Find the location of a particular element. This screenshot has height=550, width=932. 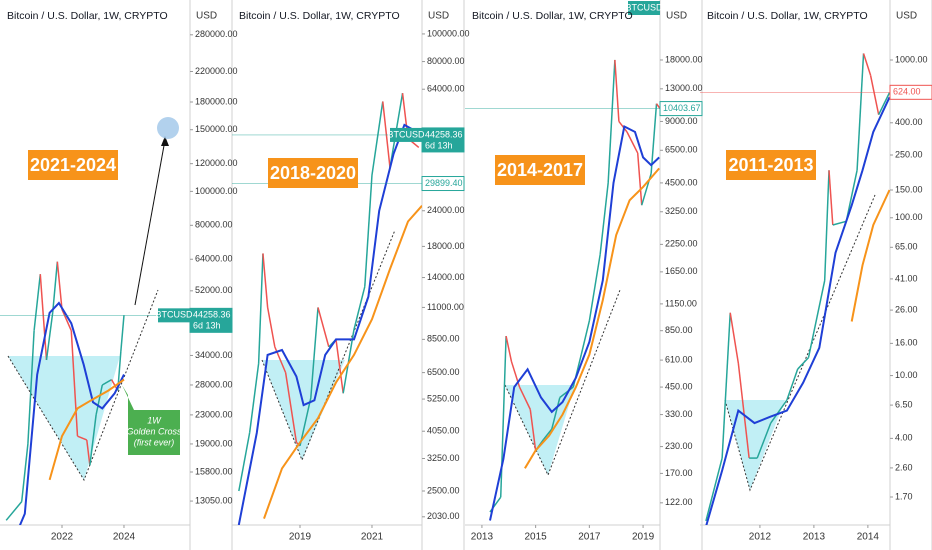

x-tick-label: 2012 is located at coordinates (760, 537).